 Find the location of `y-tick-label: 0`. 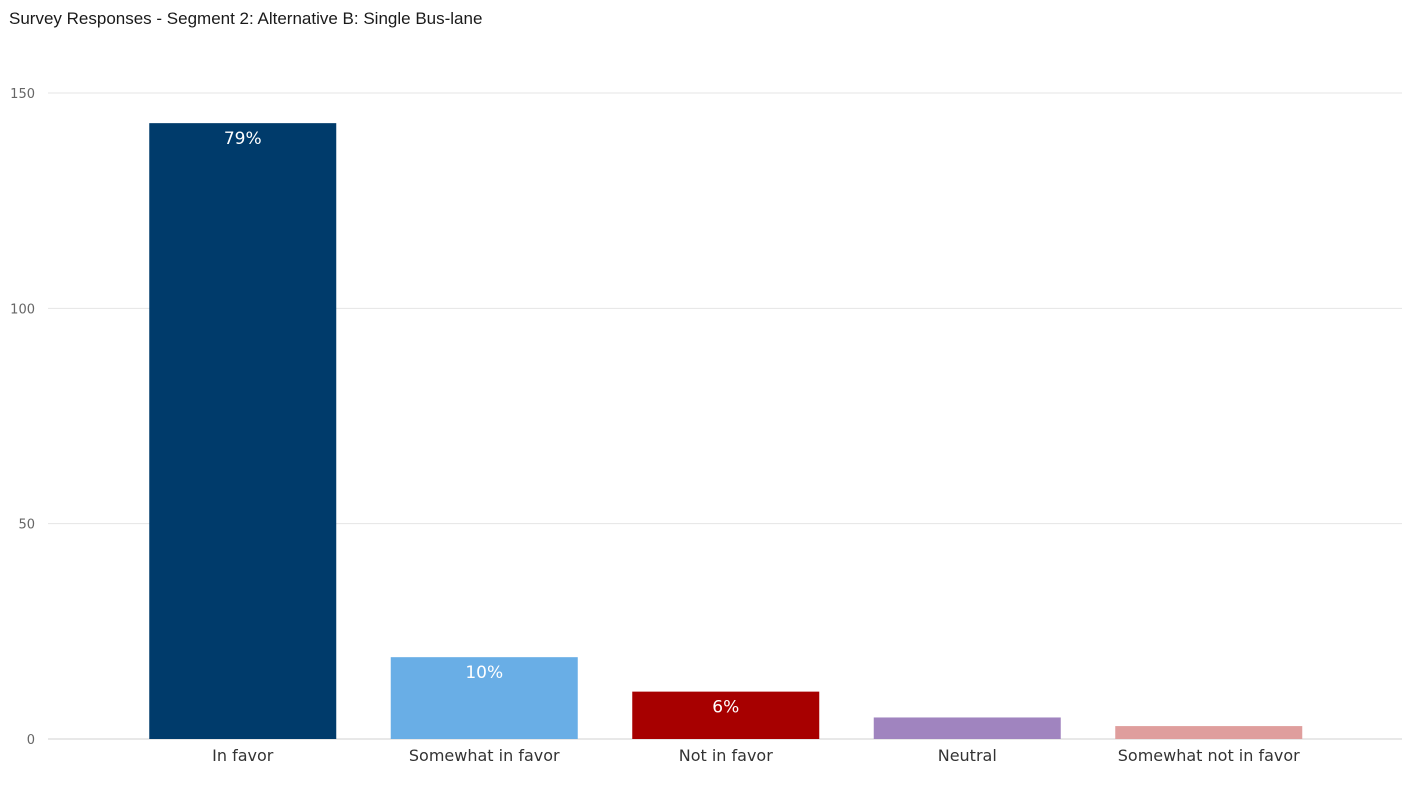

y-tick-label: 0 is located at coordinates (31, 740).